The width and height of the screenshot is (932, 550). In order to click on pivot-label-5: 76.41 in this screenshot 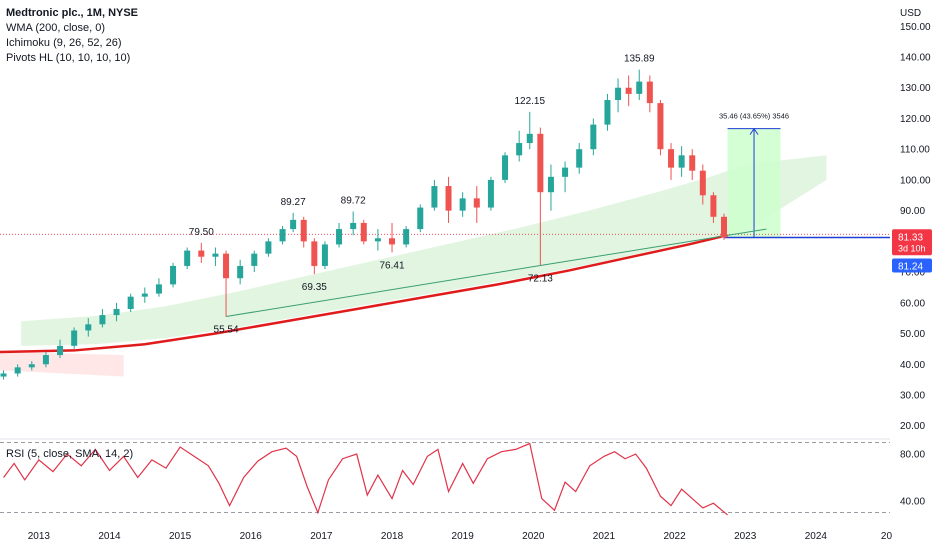, I will do `click(392, 265)`.